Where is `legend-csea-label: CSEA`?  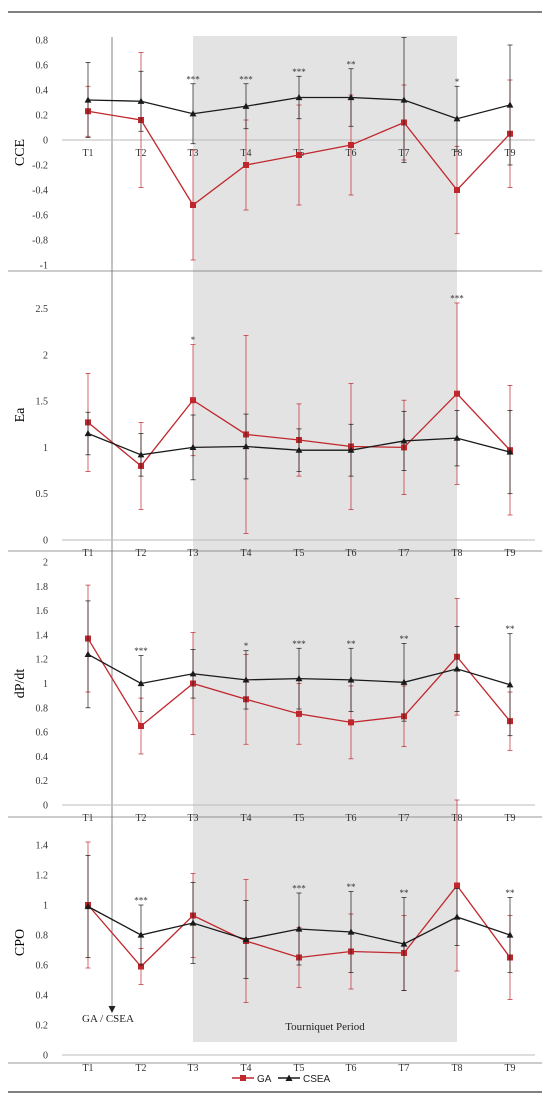
legend-csea-label: CSEA is located at coordinates (317, 1079).